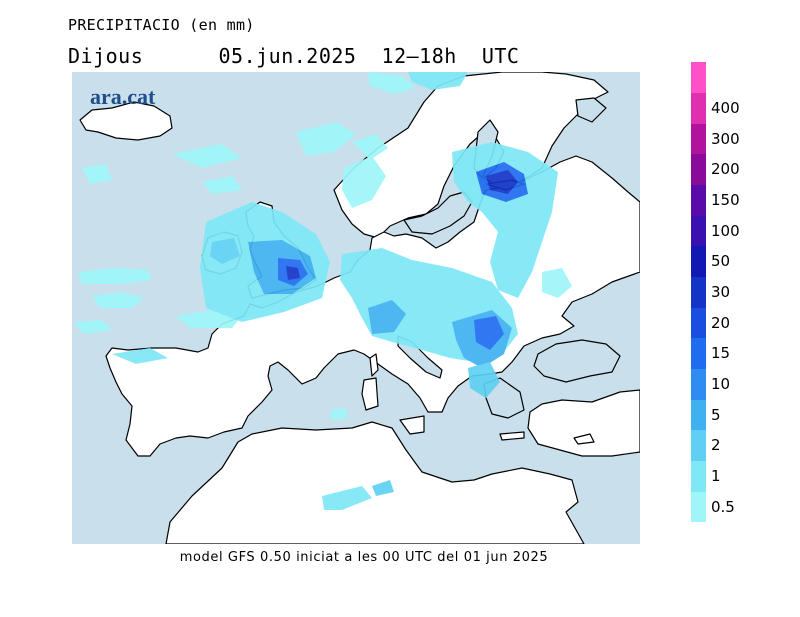 This screenshot has width=800, height=617. I want to click on land-north-africa, so click(375, 482).